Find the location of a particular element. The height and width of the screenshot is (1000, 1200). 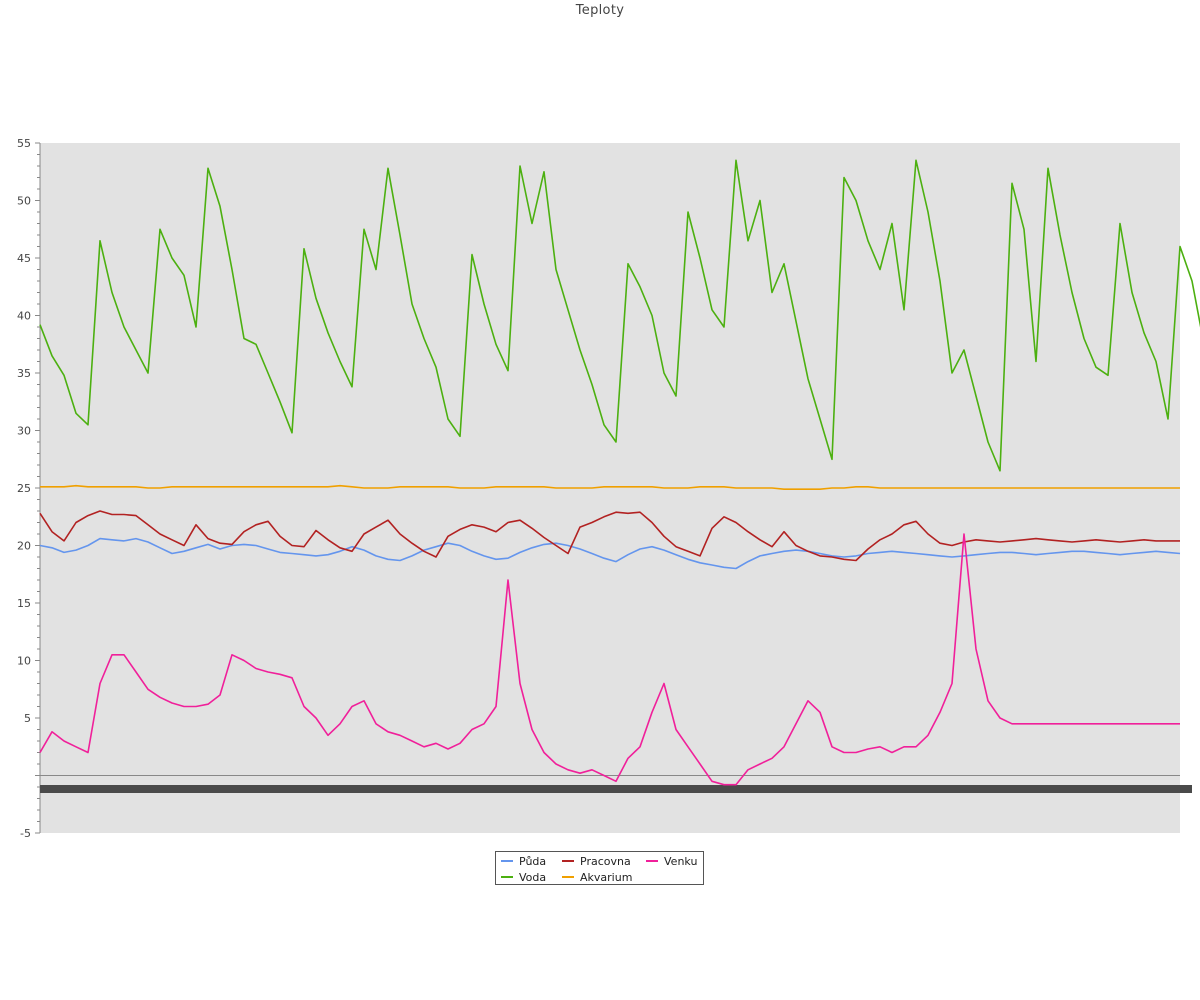

legend-label: Pracovna is located at coordinates (605, 861).